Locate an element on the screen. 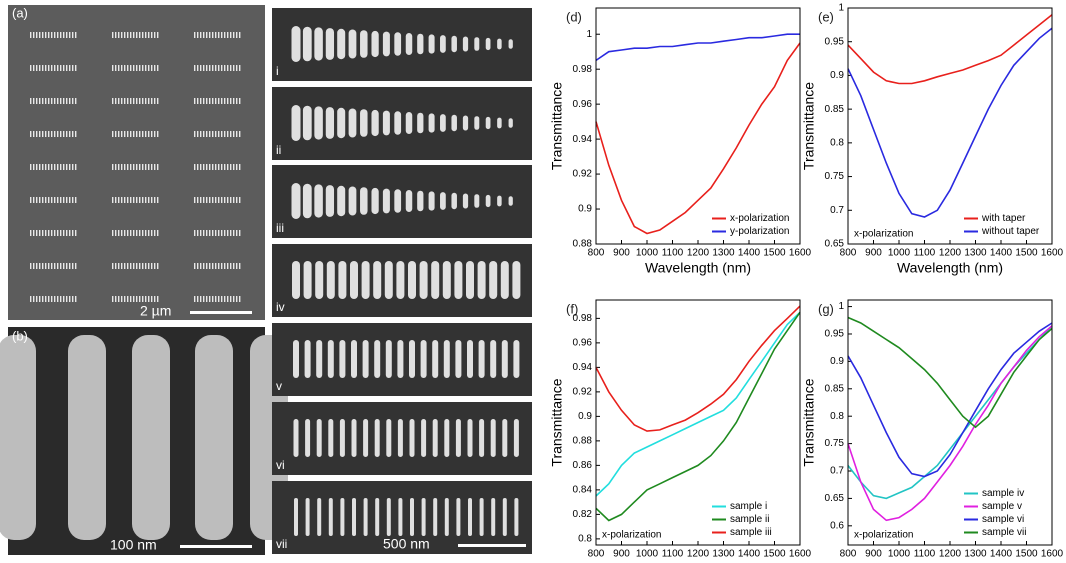 The image size is (1066, 563). legend-label: sample i is located at coordinates (748, 506).